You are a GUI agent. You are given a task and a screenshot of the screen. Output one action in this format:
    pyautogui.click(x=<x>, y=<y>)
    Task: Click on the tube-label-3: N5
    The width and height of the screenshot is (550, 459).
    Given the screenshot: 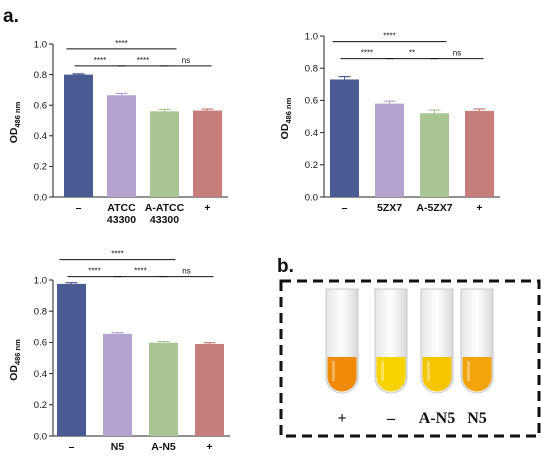 What is the action you would take?
    pyautogui.click(x=477, y=418)
    